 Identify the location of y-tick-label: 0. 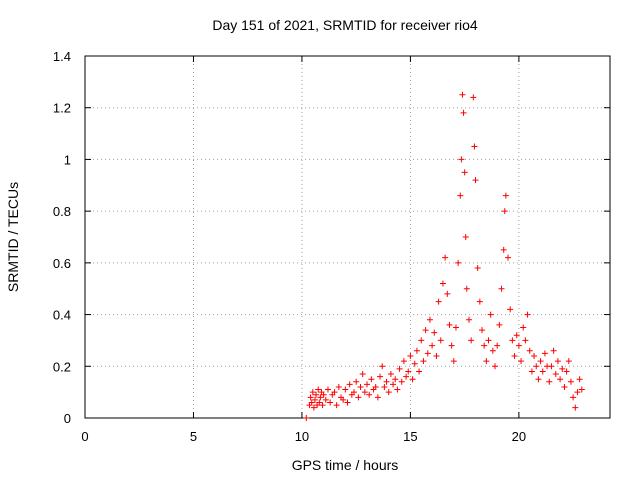
(67, 418).